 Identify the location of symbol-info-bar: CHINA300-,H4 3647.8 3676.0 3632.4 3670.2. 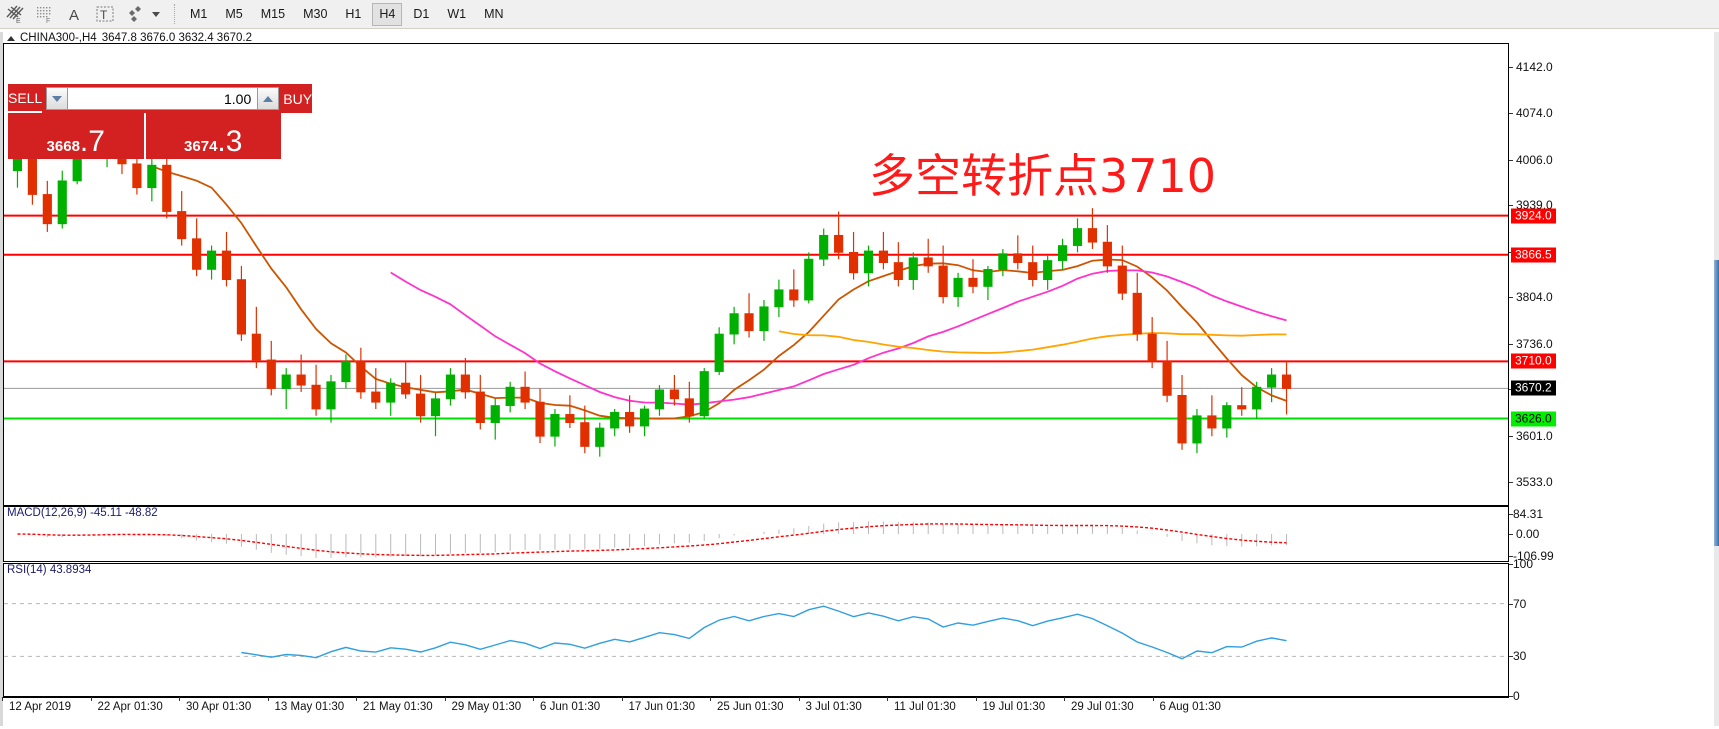
(756, 38).